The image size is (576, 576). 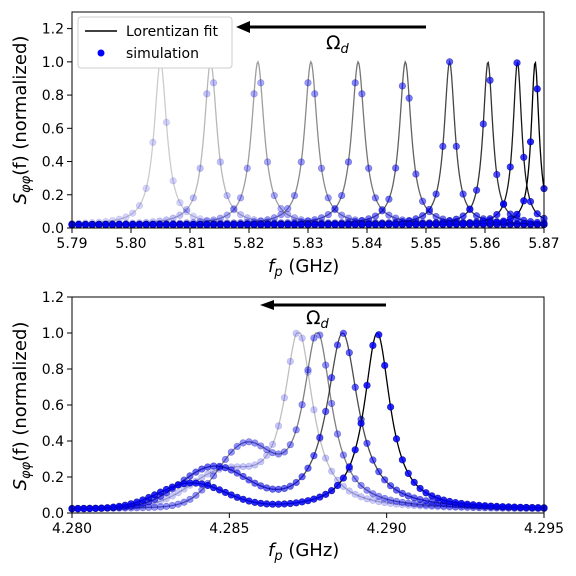 What do you see at coordinates (484, 244) in the screenshot?
I see `x-tick-label: 5.86` at bounding box center [484, 244].